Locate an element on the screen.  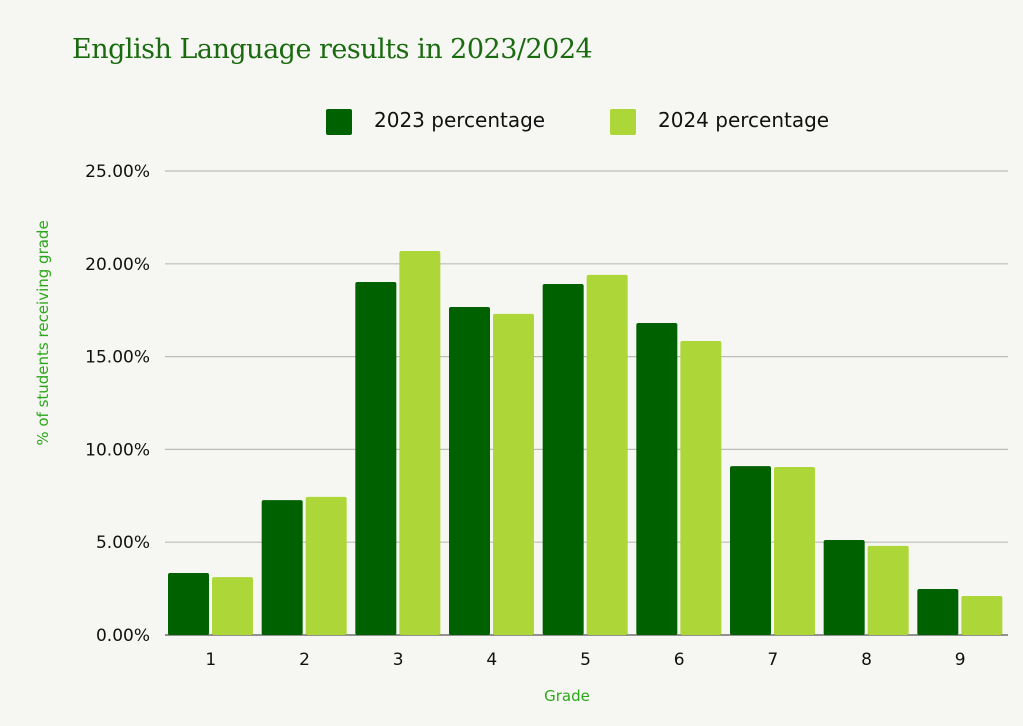
x-tick-label: 5 is located at coordinates (585, 660).